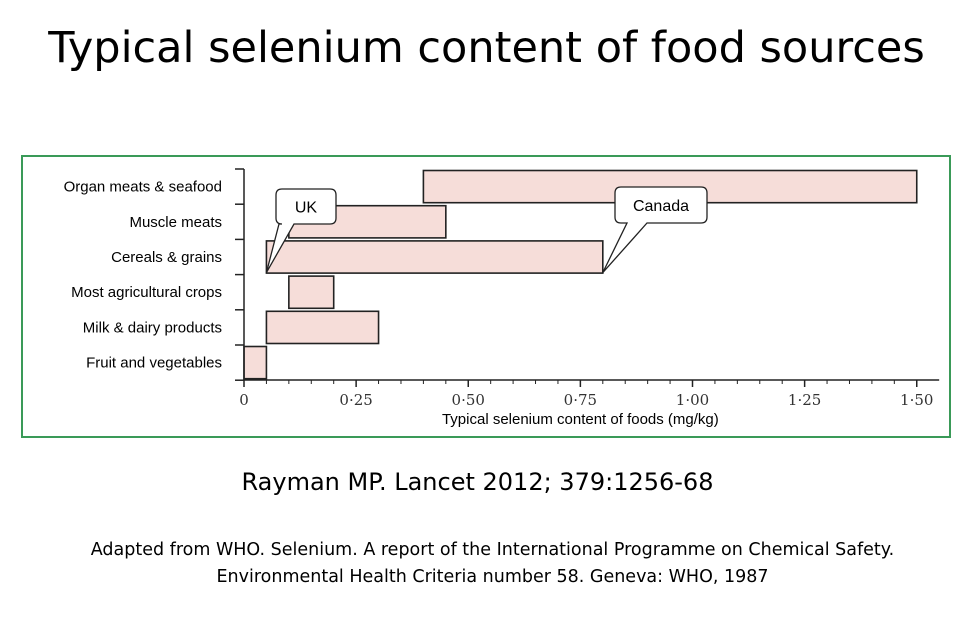  I want to click on citation: Rayman MP. Lancet 2012; 379:1256-68, so click(477, 482).